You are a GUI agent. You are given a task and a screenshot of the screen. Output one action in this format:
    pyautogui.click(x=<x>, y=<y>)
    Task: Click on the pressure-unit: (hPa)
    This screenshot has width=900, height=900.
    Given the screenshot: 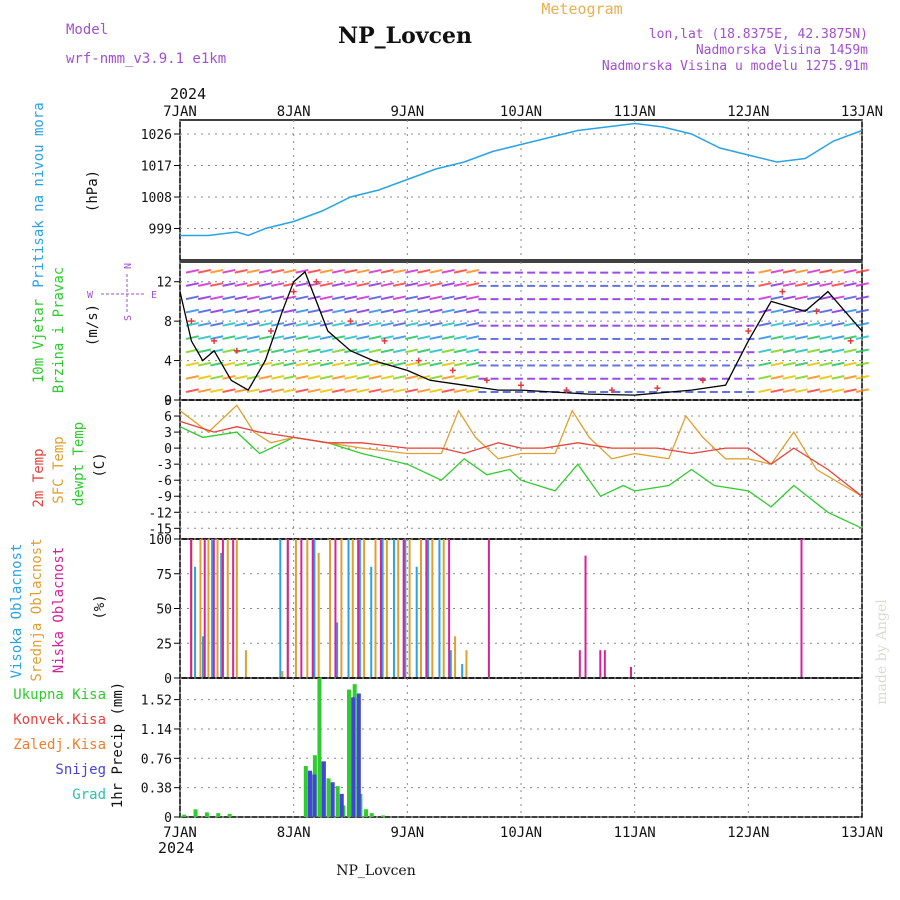 What is the action you would take?
    pyautogui.click(x=93, y=191)
    